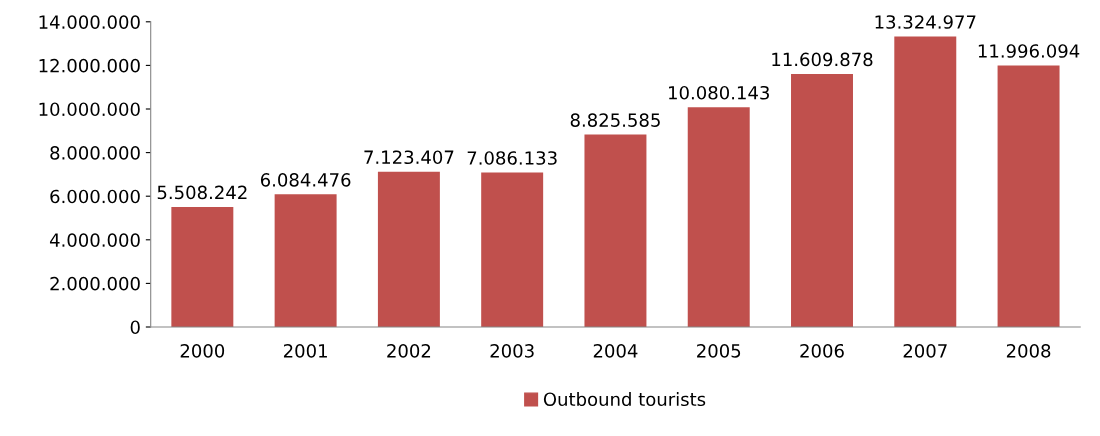 Image resolution: width=1100 pixels, height=436 pixels. I want to click on data-label: 11.996.094, so click(1029, 51).